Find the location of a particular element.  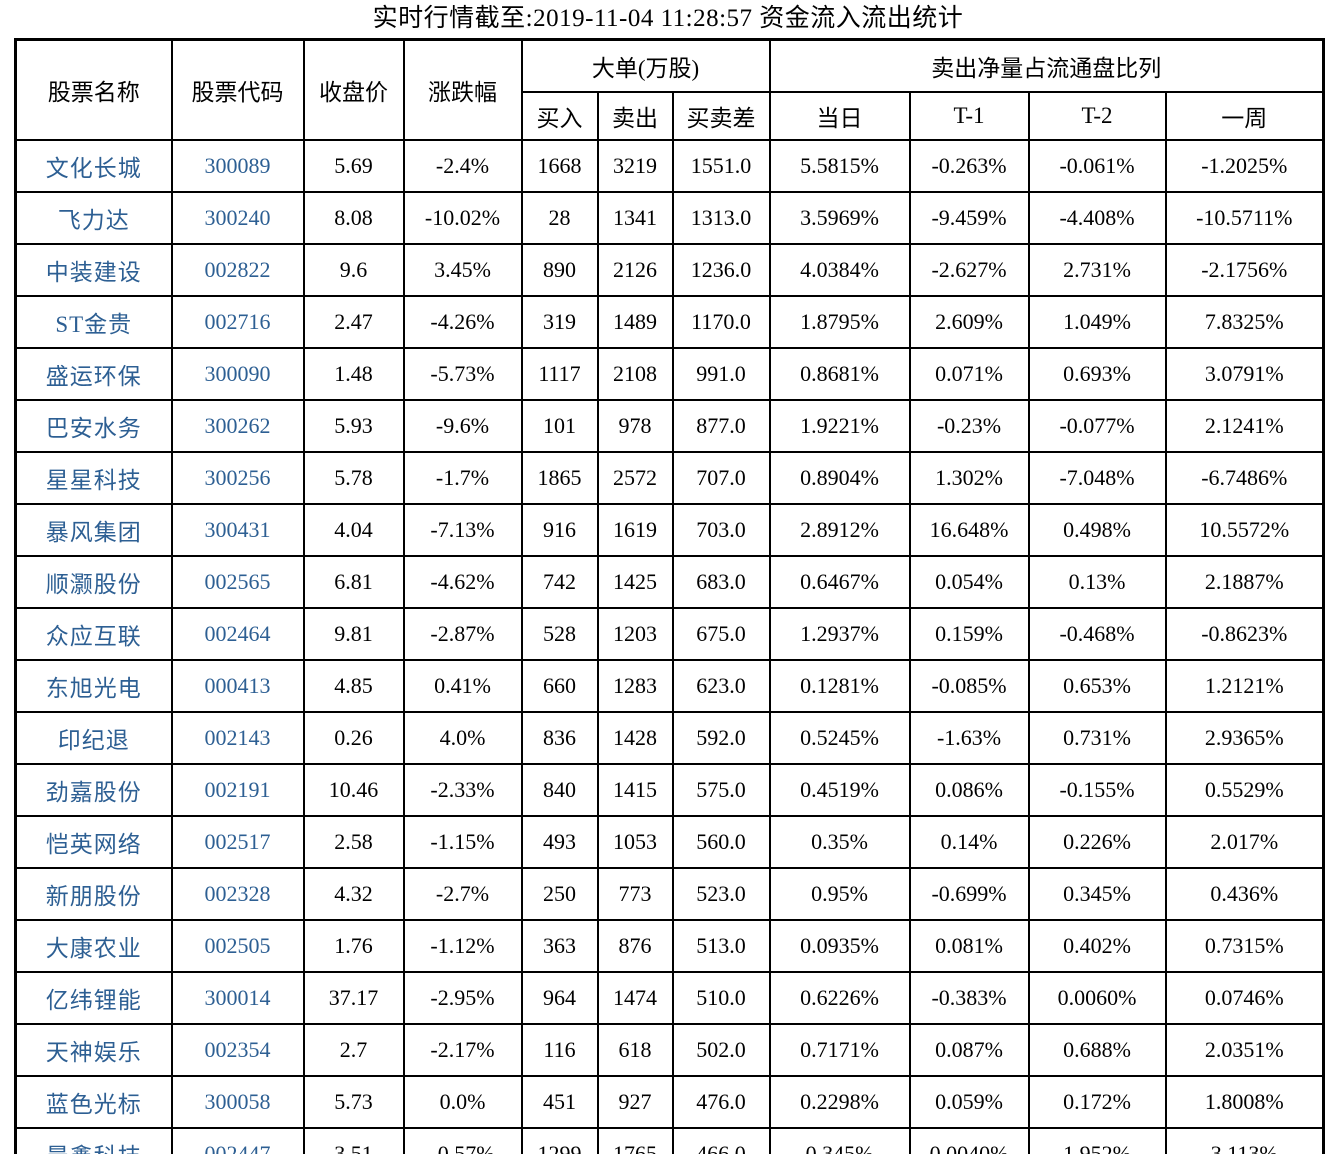

col-group-sell-net-ratio: 卖出净量占流通盘比列 is located at coordinates (1046, 65).